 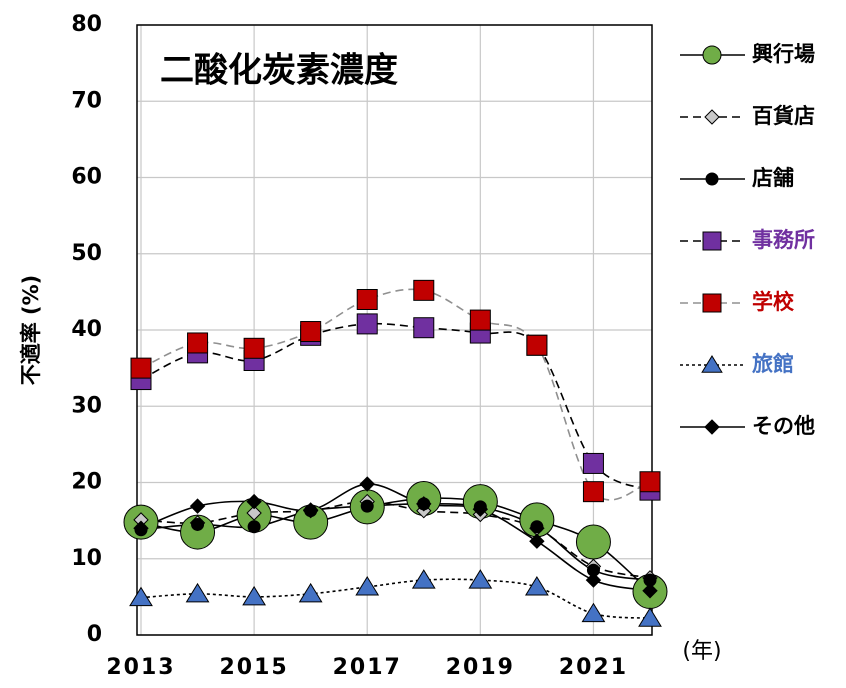 What do you see at coordinates (86, 253) in the screenshot?
I see `y-tick-label: 50` at bounding box center [86, 253].